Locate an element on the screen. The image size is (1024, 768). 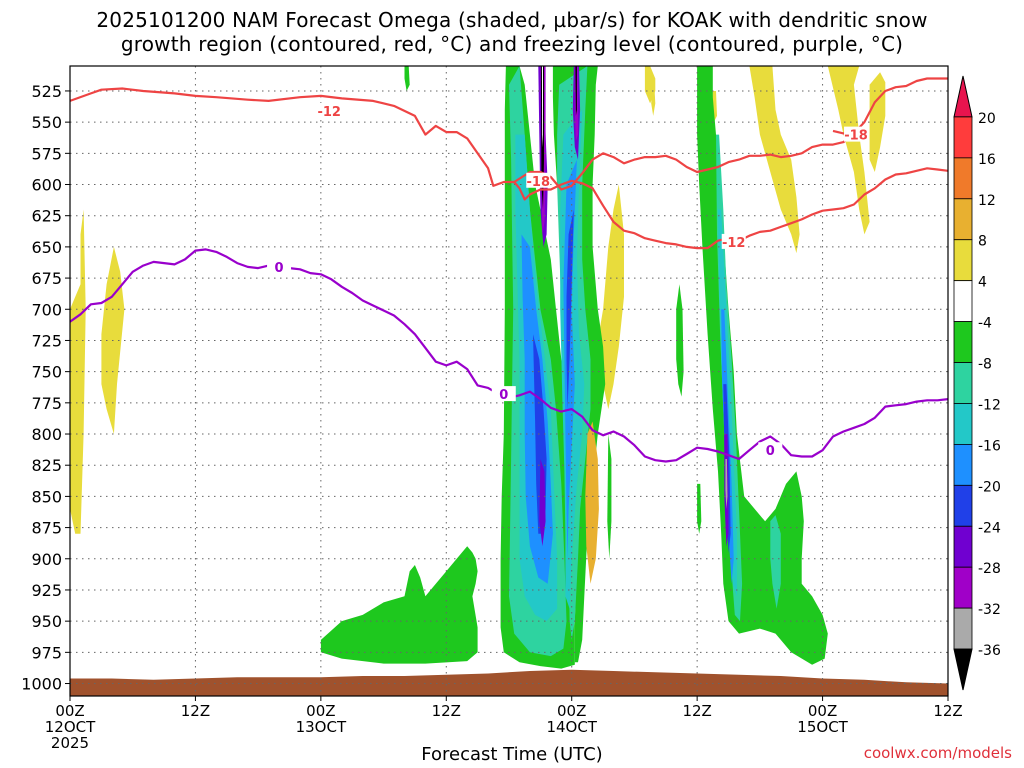
x-tick-label-60-0: 12Z is located at coordinates (696, 711).